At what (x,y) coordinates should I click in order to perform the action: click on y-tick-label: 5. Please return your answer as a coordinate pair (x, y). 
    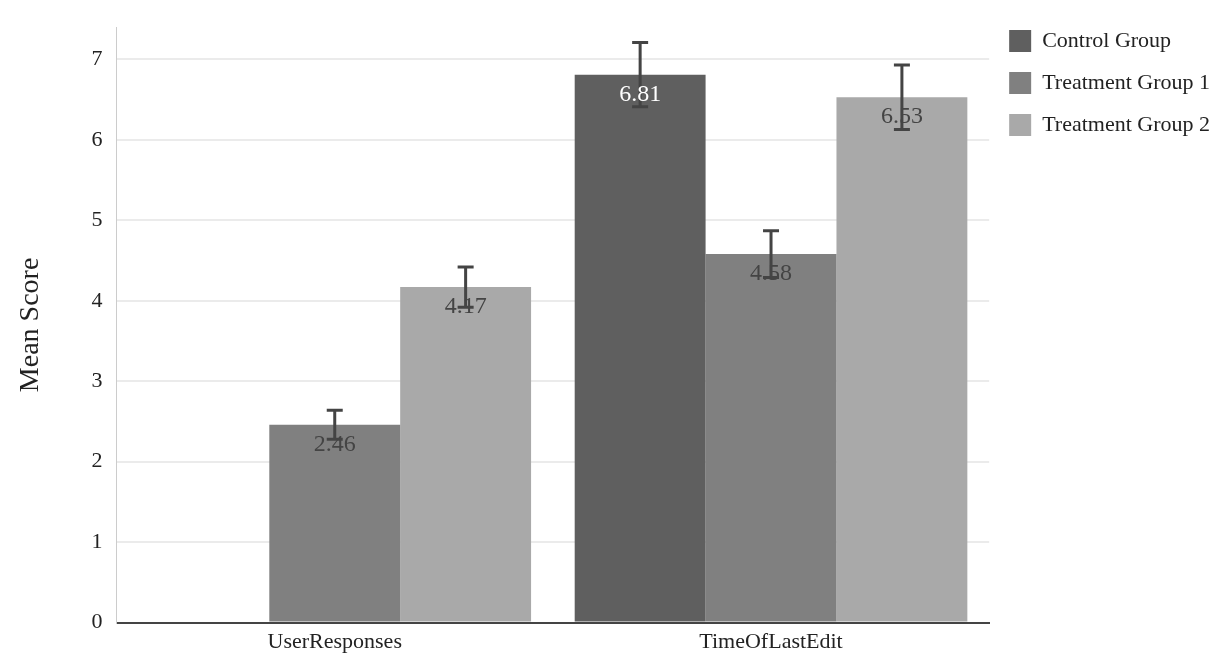
    Looking at the image, I should click on (97, 219).